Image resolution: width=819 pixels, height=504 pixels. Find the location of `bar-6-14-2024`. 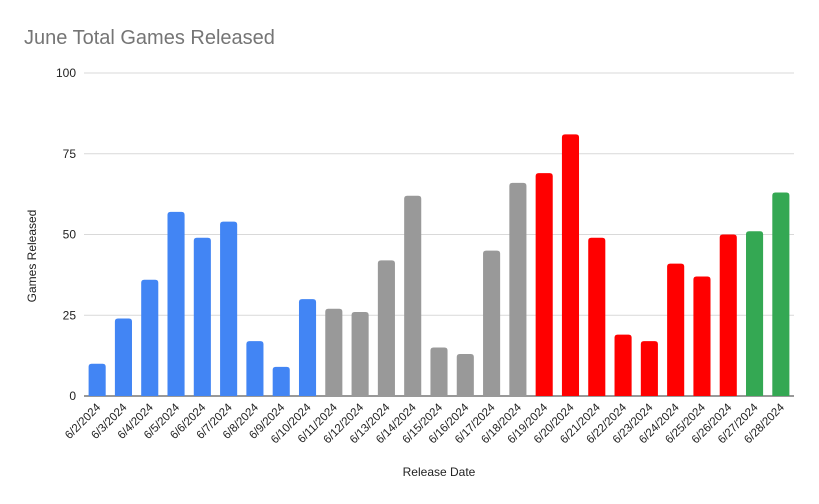

bar-6-14-2024 is located at coordinates (413, 295).